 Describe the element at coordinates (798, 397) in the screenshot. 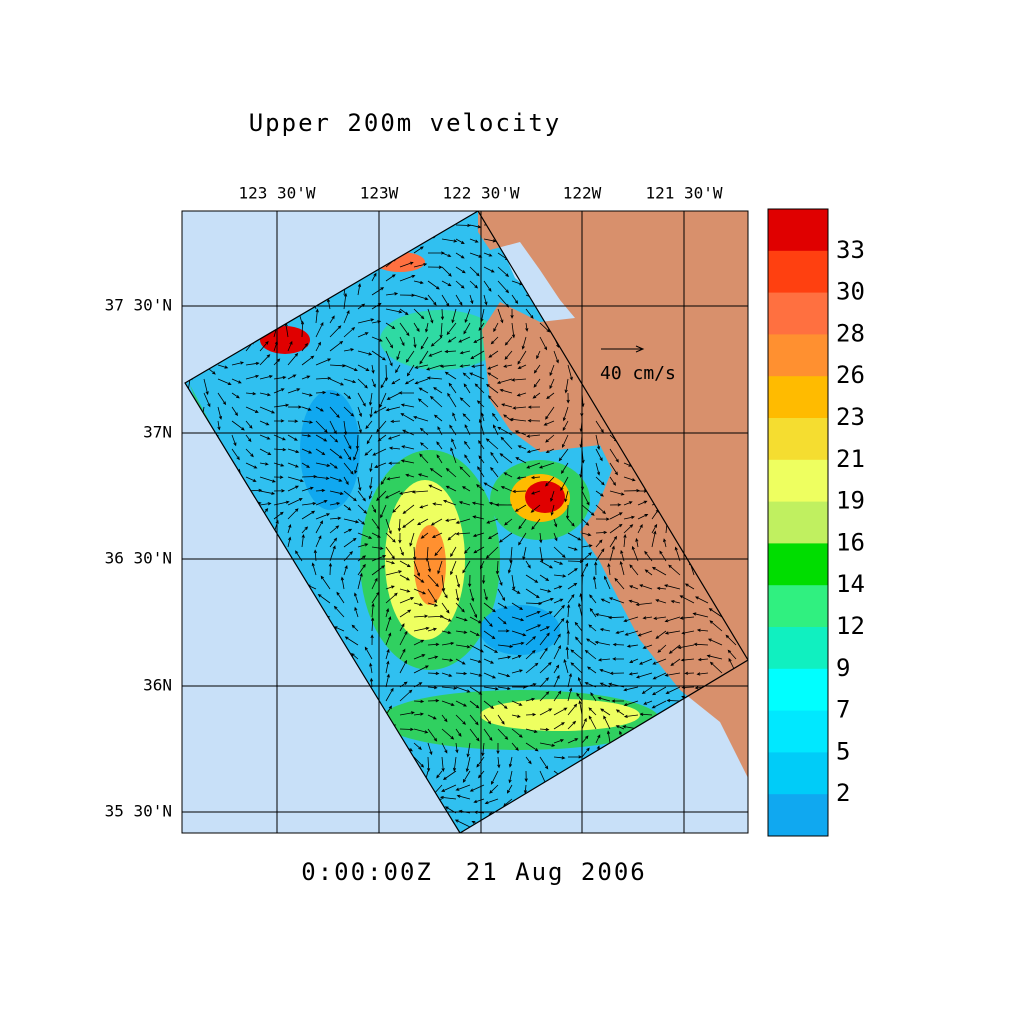

I see `colorbar-swatch` at that location.